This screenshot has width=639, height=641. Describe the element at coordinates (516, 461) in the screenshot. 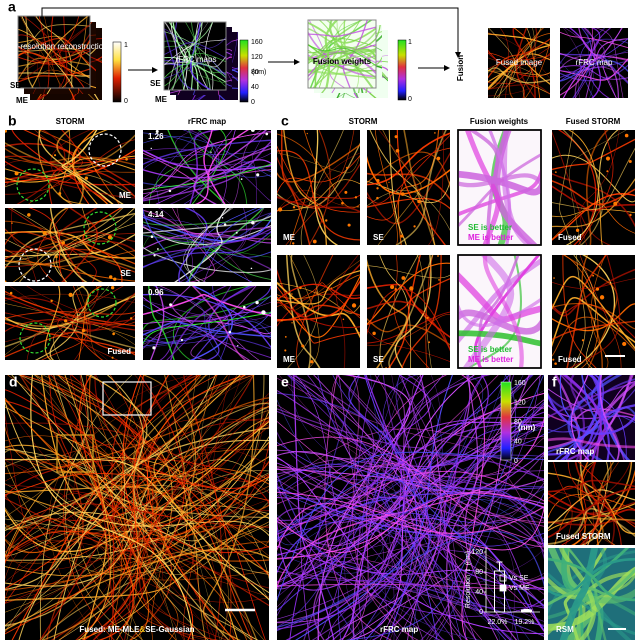

I see `tick-label-text: 0` at that location.